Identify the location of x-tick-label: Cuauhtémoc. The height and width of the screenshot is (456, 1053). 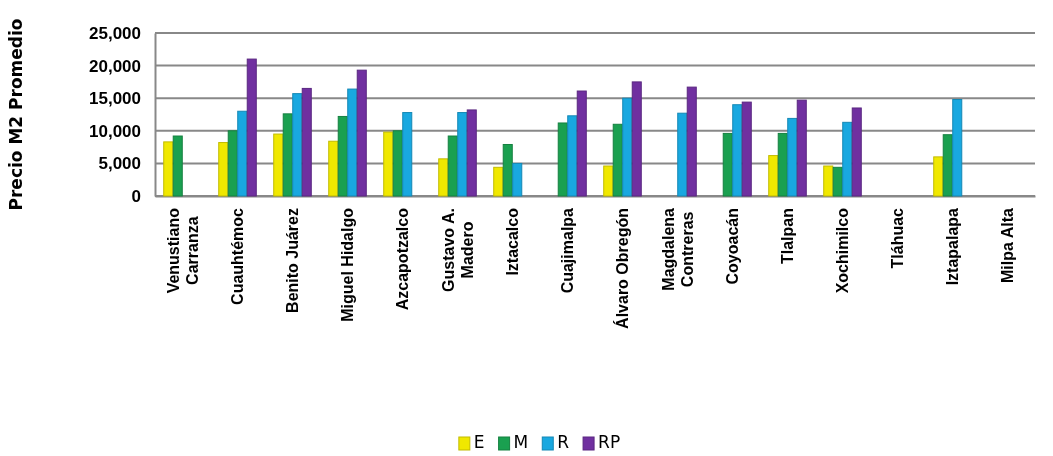
(238, 256).